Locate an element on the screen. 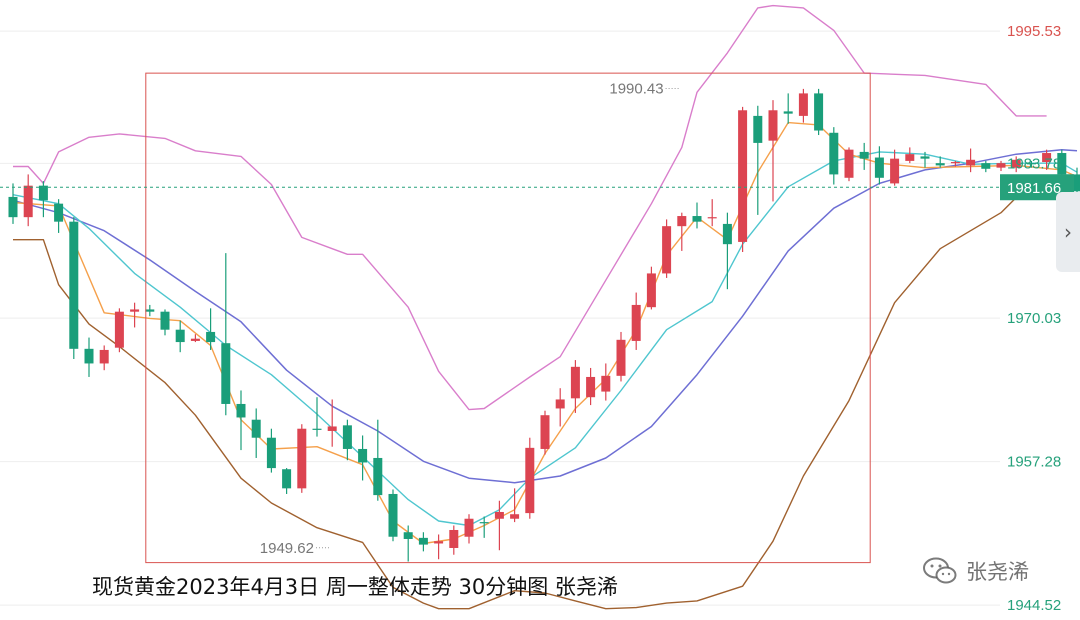 The height and width of the screenshot is (620, 1080). annotation-label-1: 1949.62 is located at coordinates (287, 548).